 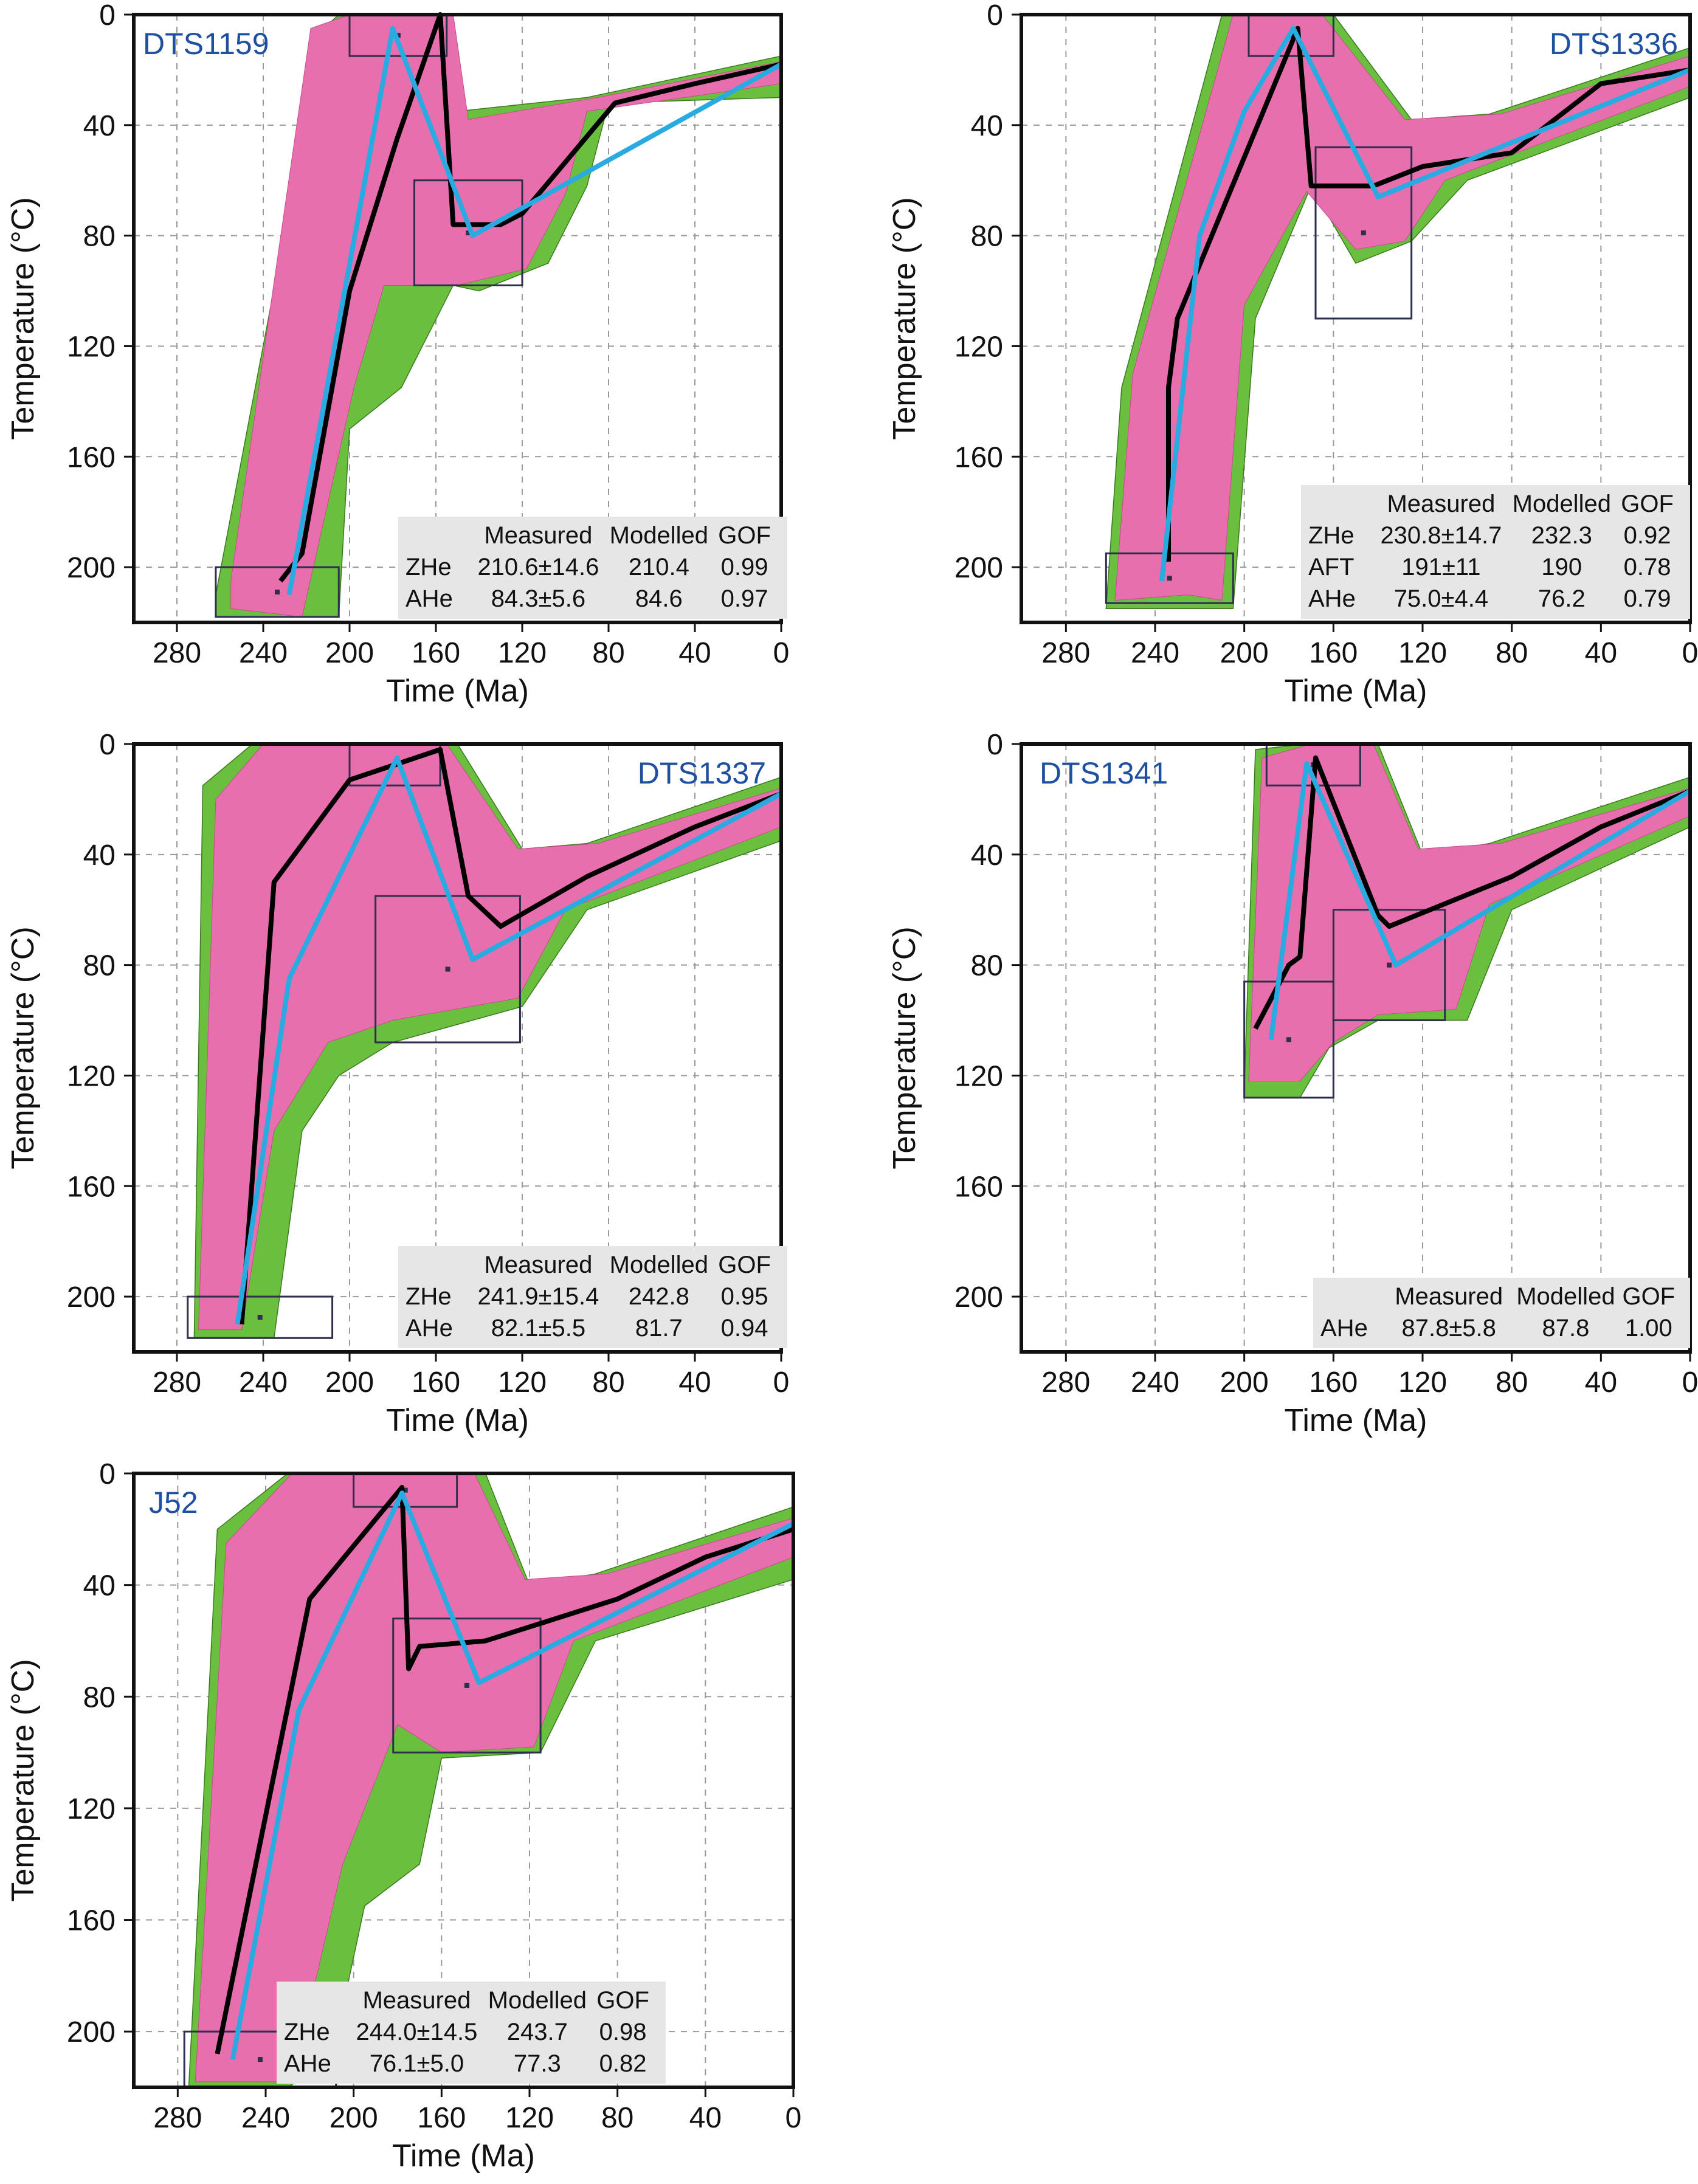 What do you see at coordinates (1614, 44) in the screenshot?
I see `sample-label: DTS1336` at bounding box center [1614, 44].